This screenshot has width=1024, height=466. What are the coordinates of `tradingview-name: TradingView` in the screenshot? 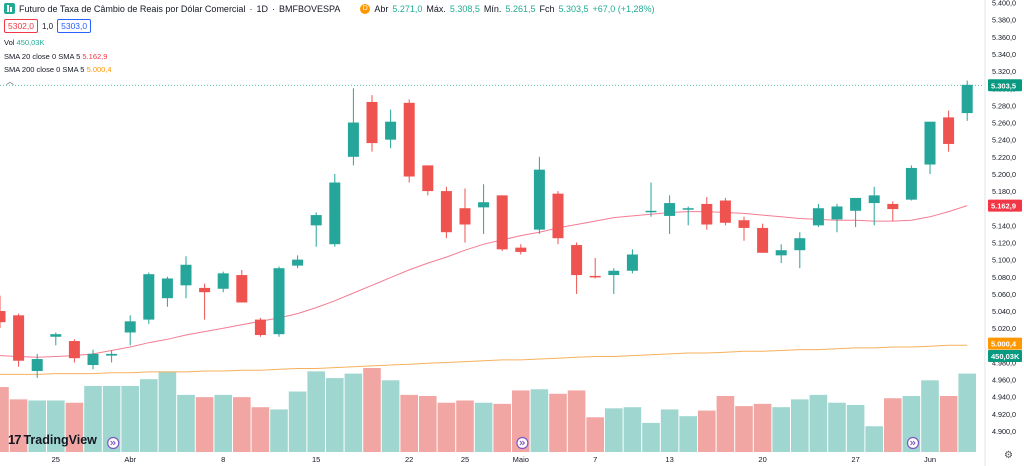 It's located at (60, 439).